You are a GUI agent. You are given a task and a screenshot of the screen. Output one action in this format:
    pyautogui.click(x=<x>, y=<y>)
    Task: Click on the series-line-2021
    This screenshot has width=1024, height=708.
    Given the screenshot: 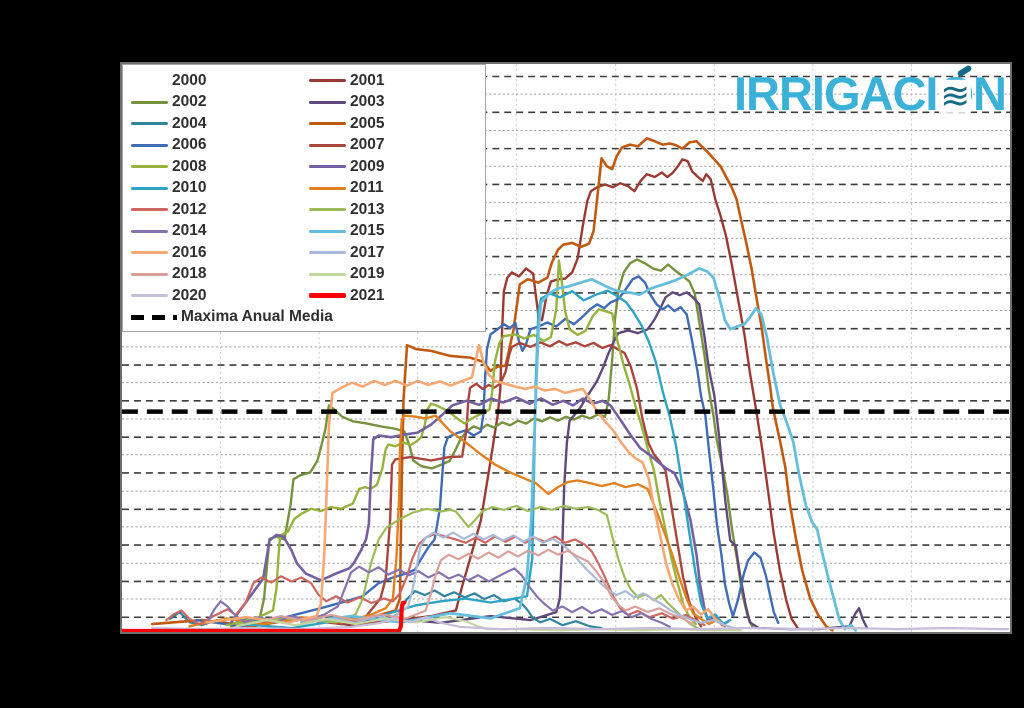 What is the action you would take?
    pyautogui.click(x=264, y=616)
    